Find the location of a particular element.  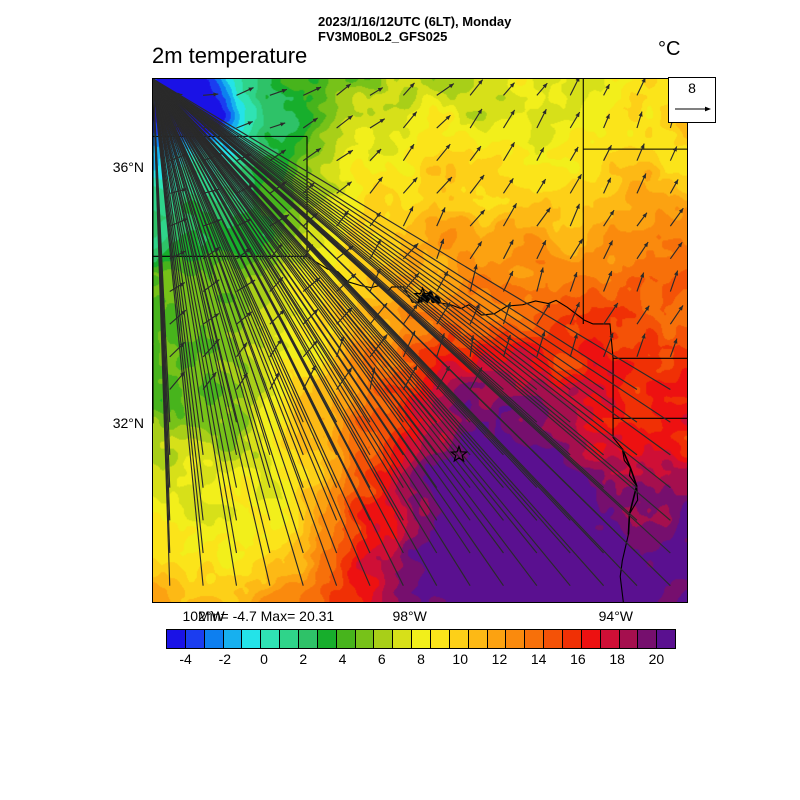

colorbar-tick-9: 14 is located at coordinates (538, 659).